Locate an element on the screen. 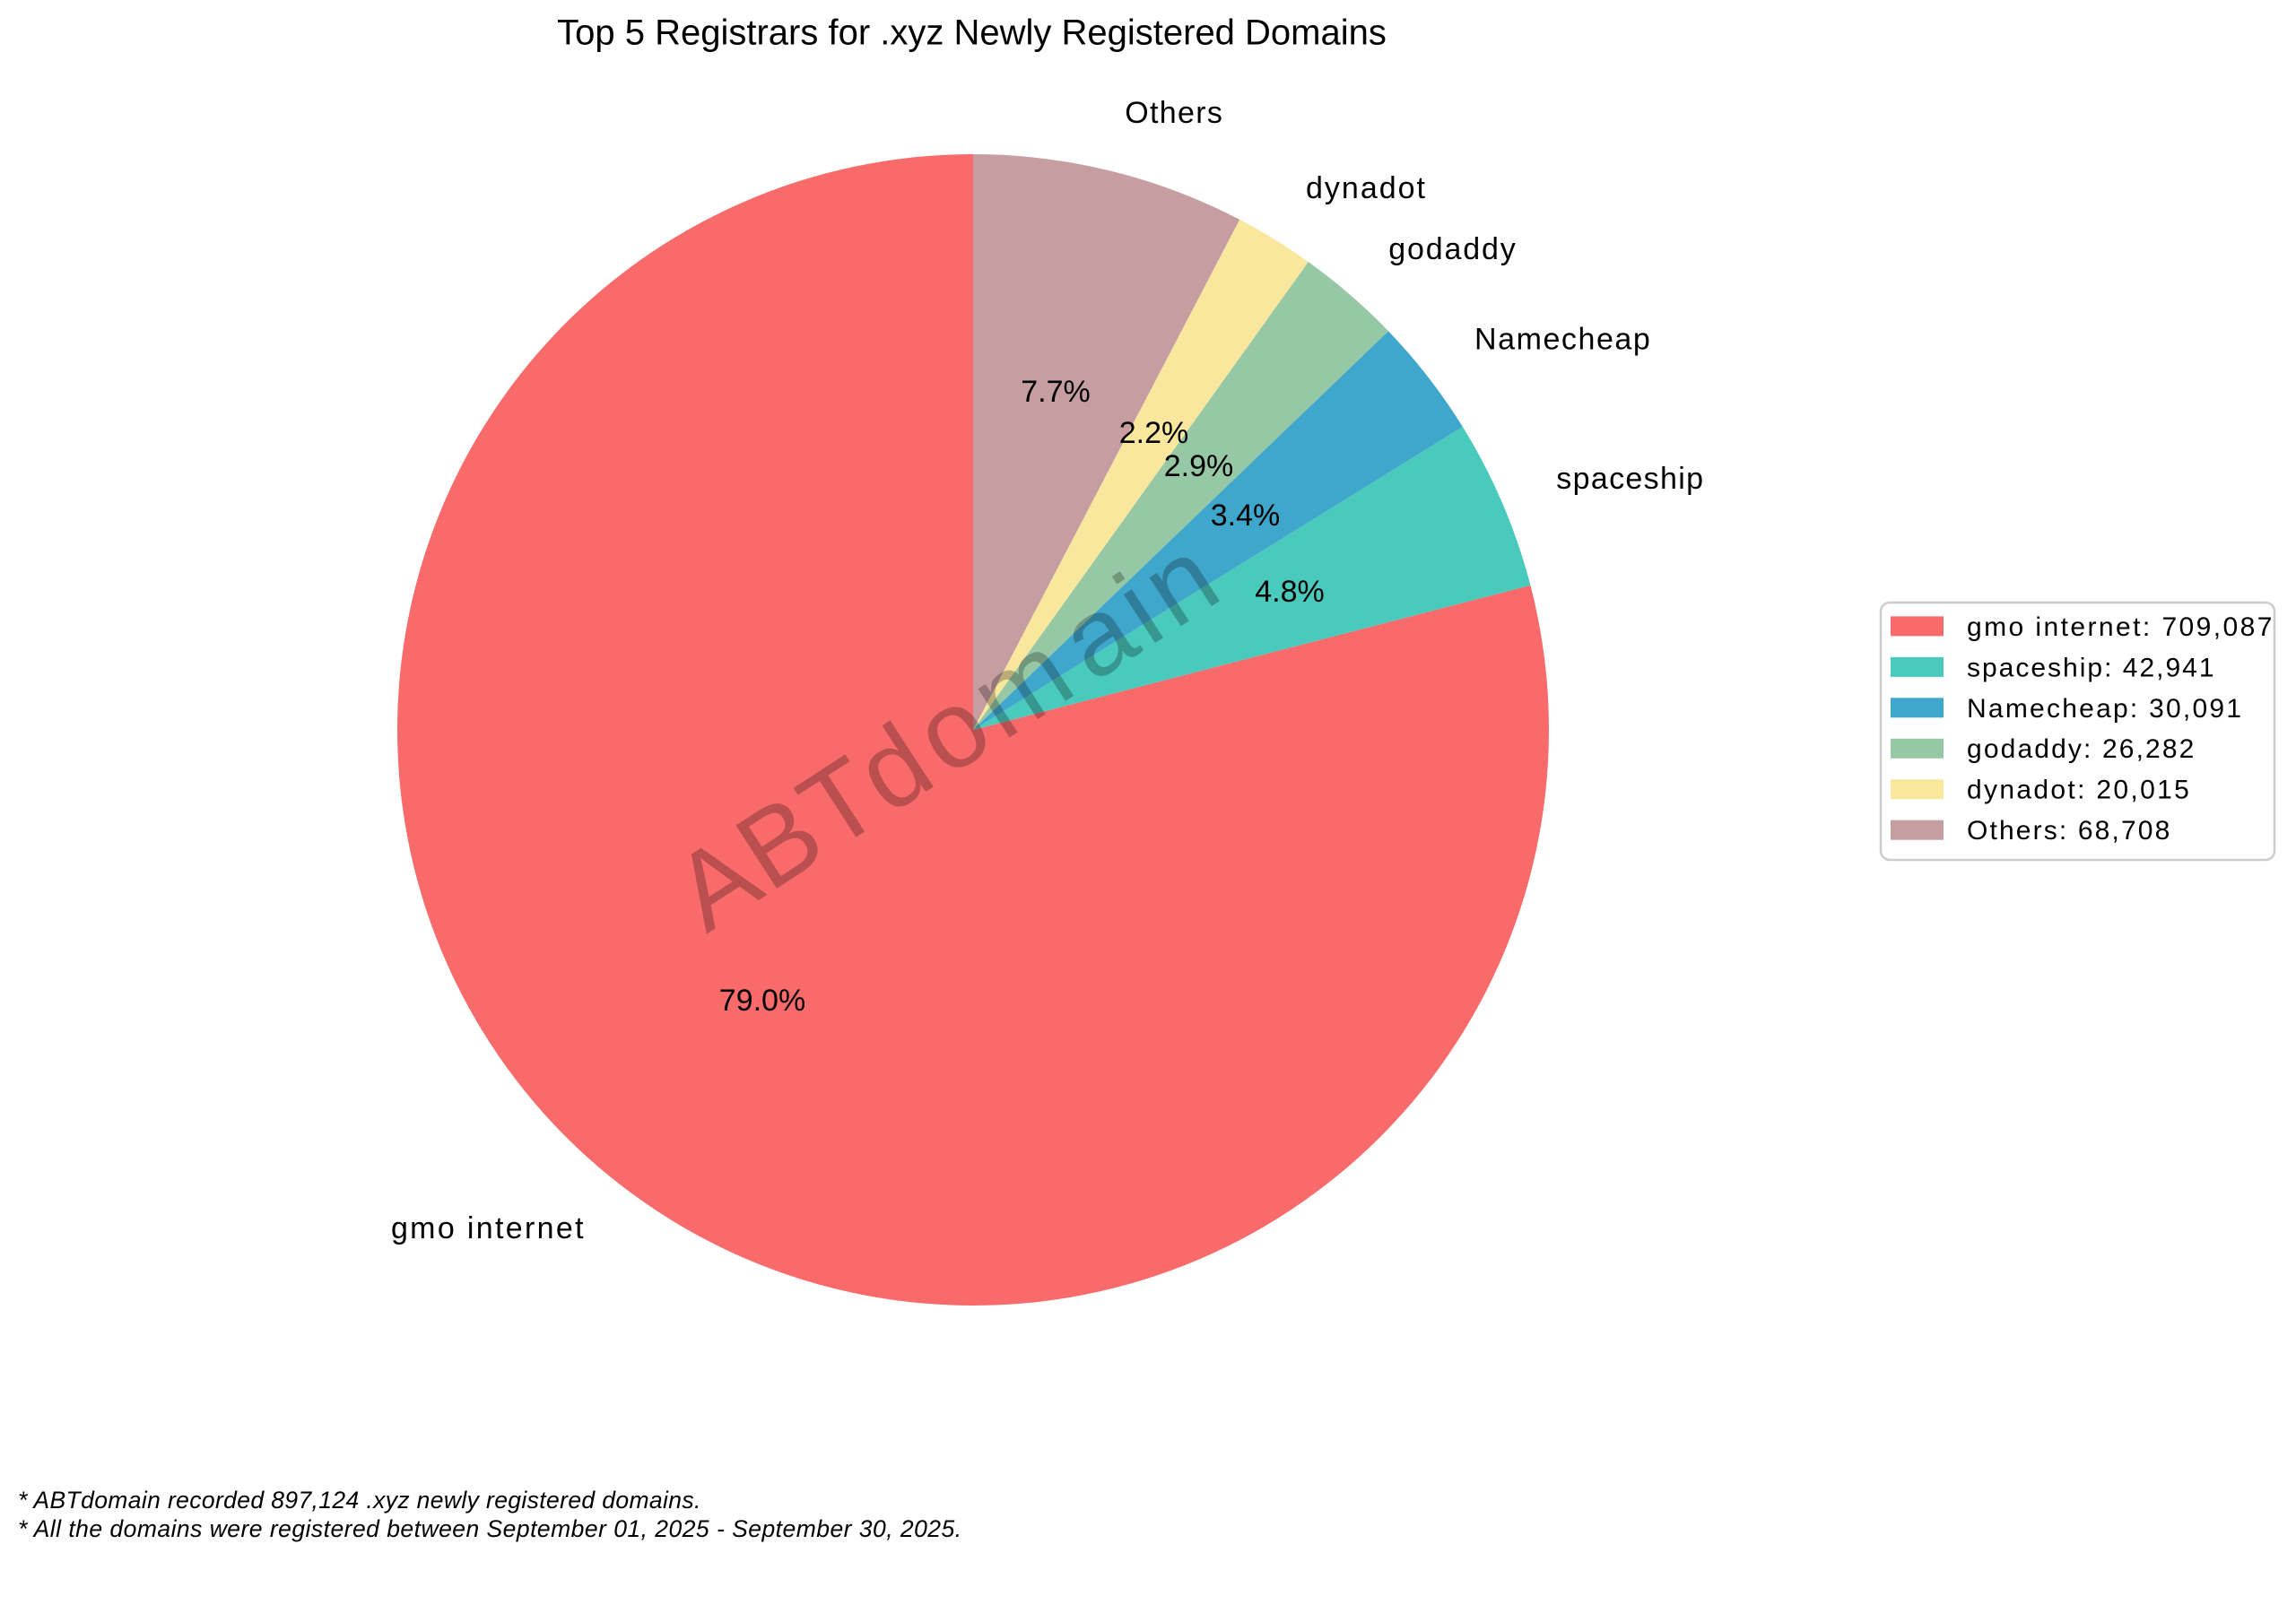 The width and height of the screenshot is (2296, 1605). svg-text: godaddy is located at coordinates (1452, 249).